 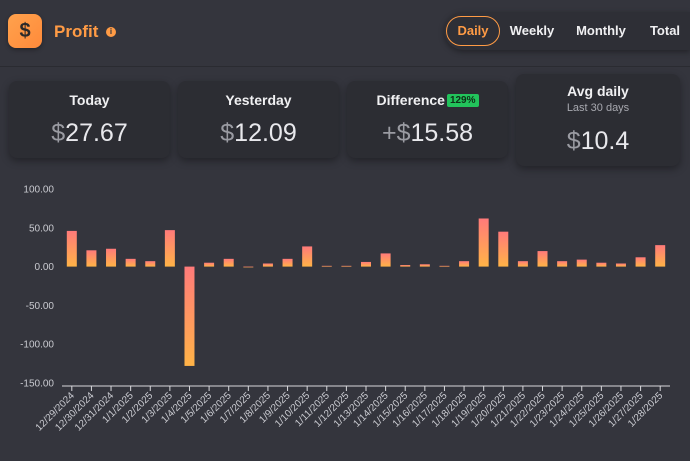 I want to click on yesterday-label: Yesterday, so click(x=258, y=100).